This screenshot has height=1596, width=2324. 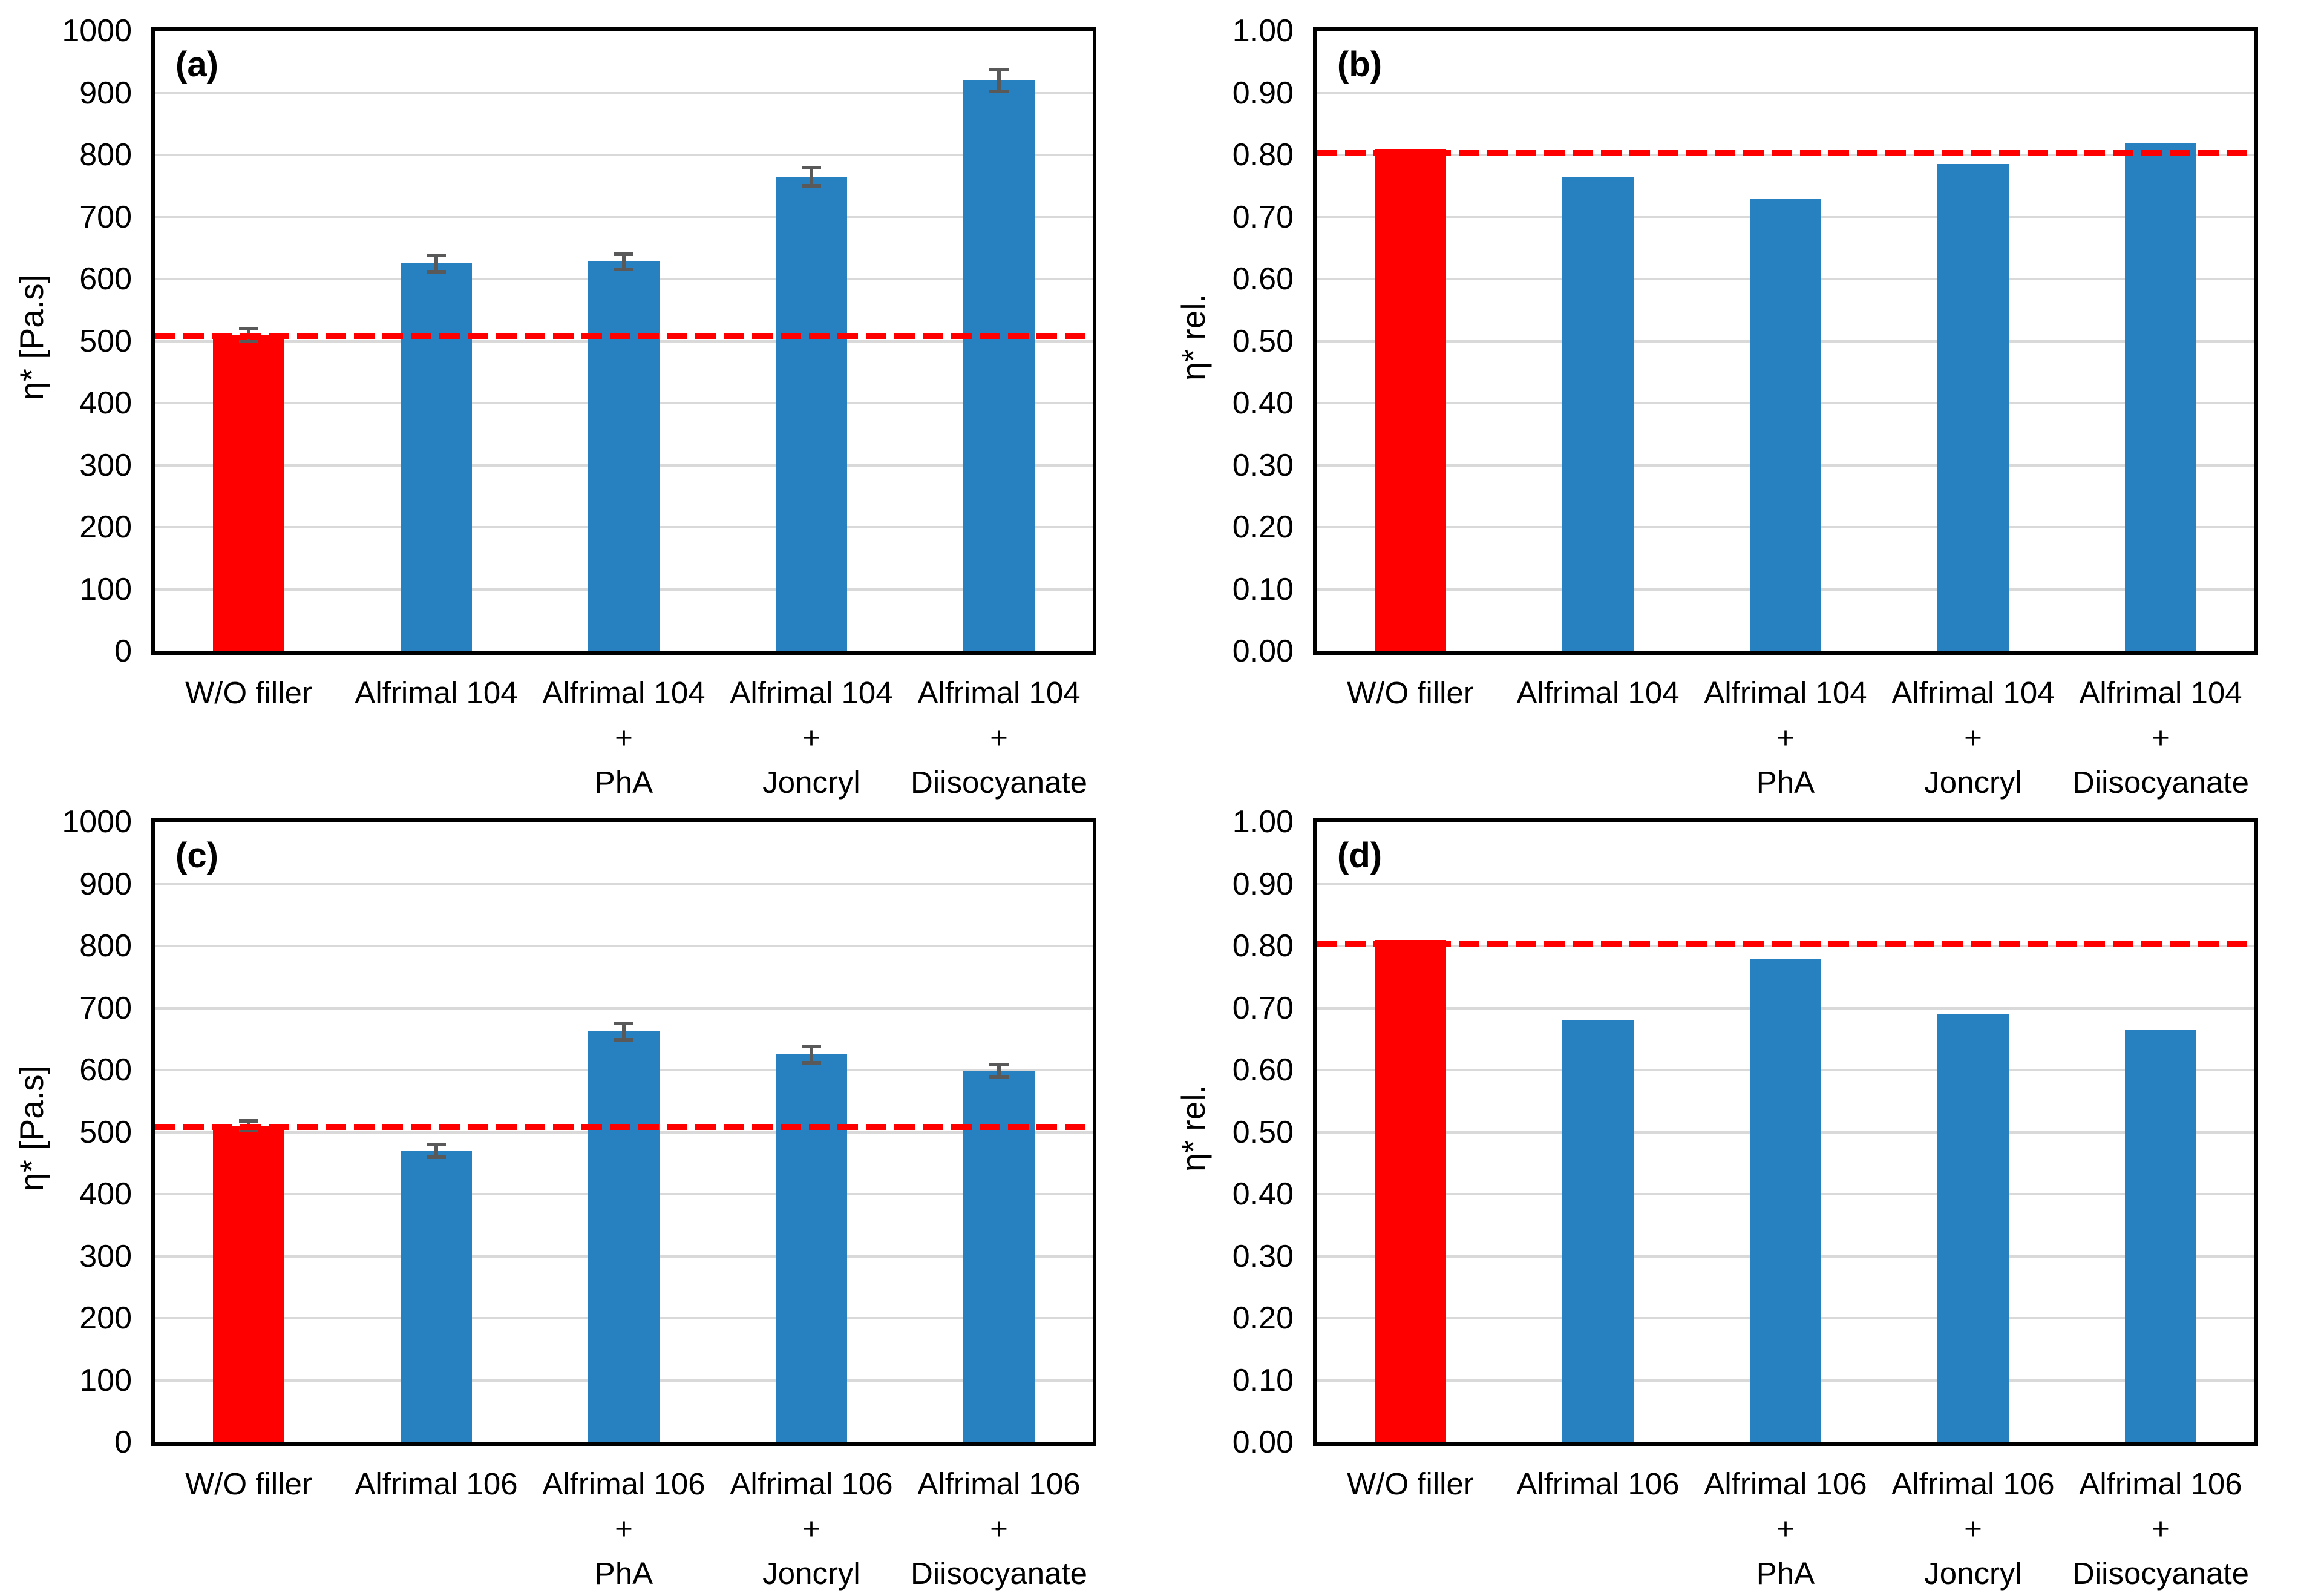 What do you see at coordinates (1360, 64) in the screenshot?
I see `panel-letter: (b)` at bounding box center [1360, 64].